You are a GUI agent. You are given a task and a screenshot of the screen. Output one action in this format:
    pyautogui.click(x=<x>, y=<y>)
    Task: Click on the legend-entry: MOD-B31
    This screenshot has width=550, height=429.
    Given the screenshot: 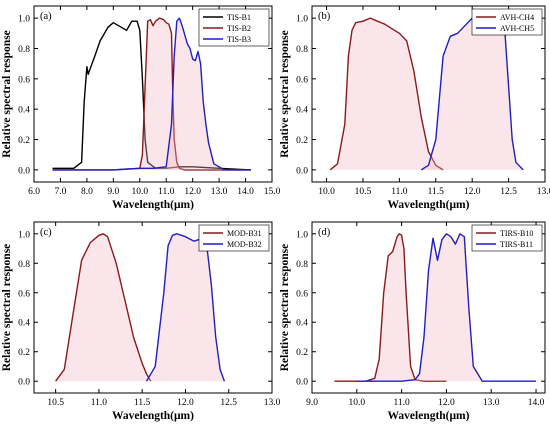 What is the action you would take?
    pyautogui.click(x=244, y=233)
    